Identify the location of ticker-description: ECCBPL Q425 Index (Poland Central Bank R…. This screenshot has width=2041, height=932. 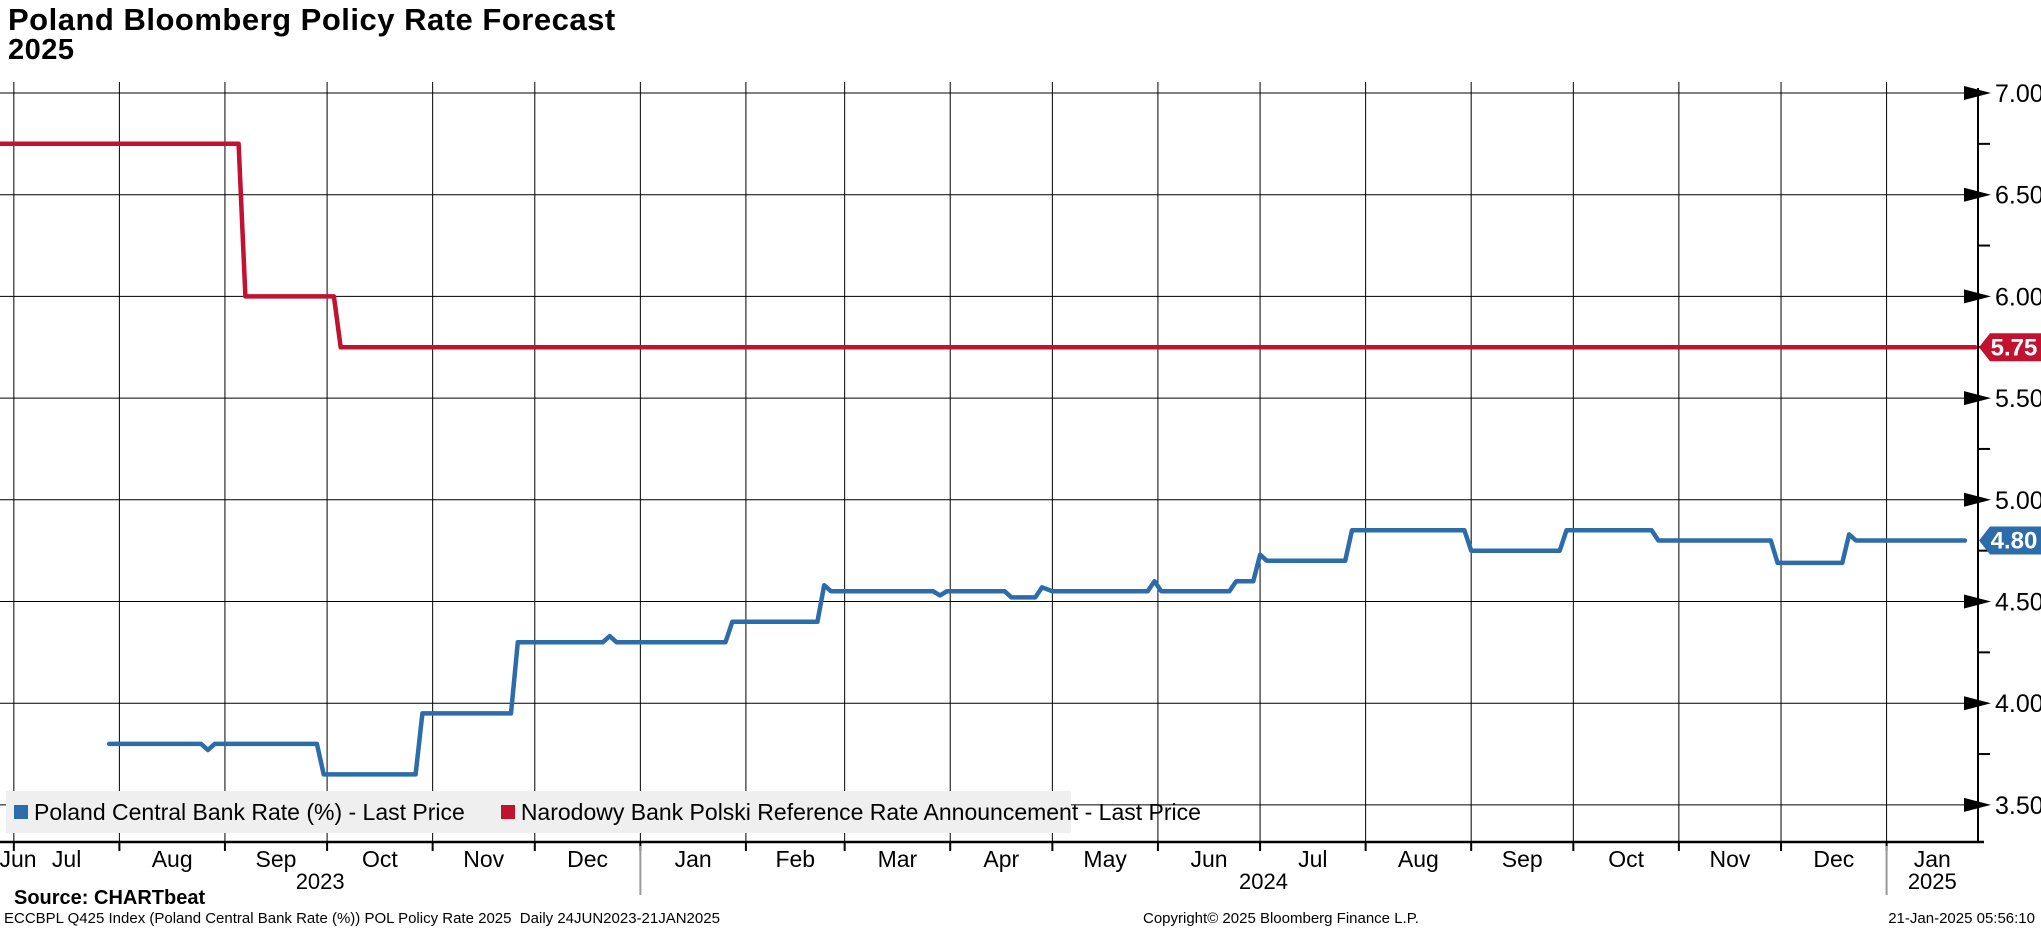
(362, 918).